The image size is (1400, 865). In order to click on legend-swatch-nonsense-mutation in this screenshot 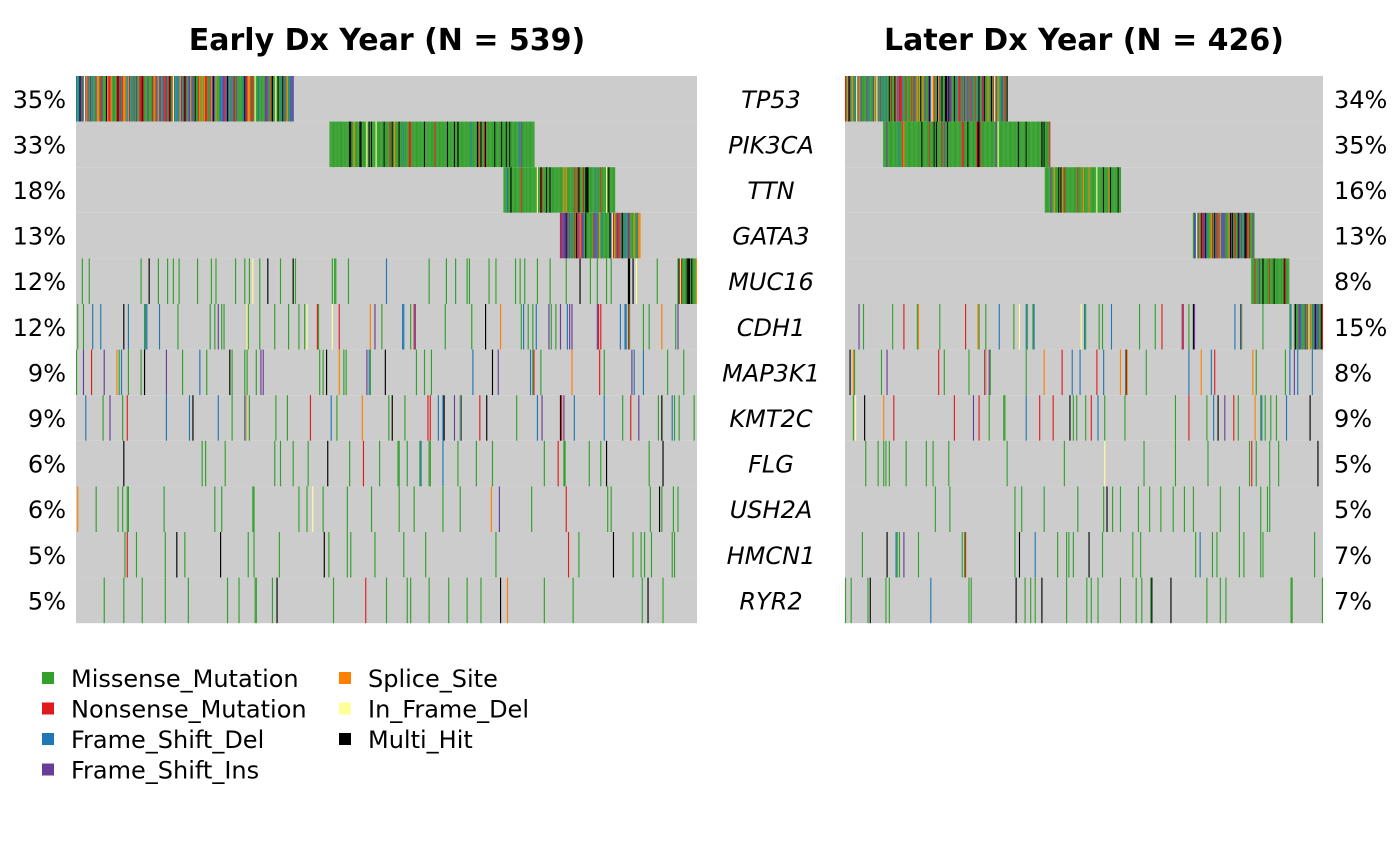, I will do `click(48, 708)`.